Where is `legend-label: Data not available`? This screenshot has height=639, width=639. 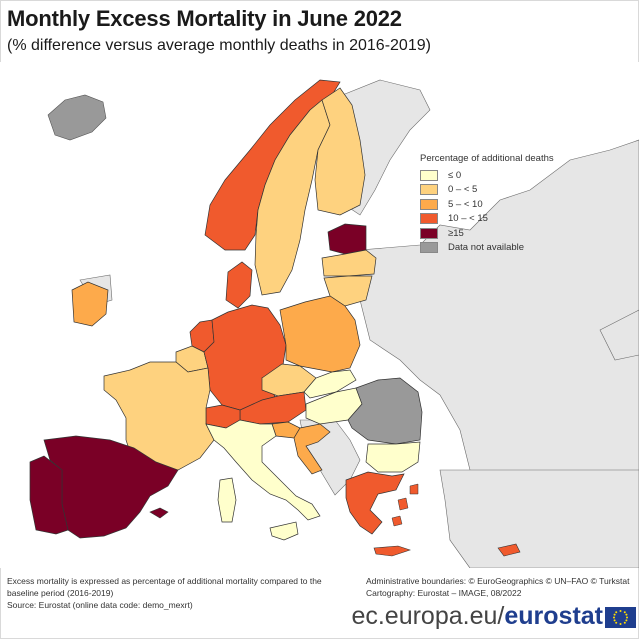 legend-label: Data not available is located at coordinates (486, 248).